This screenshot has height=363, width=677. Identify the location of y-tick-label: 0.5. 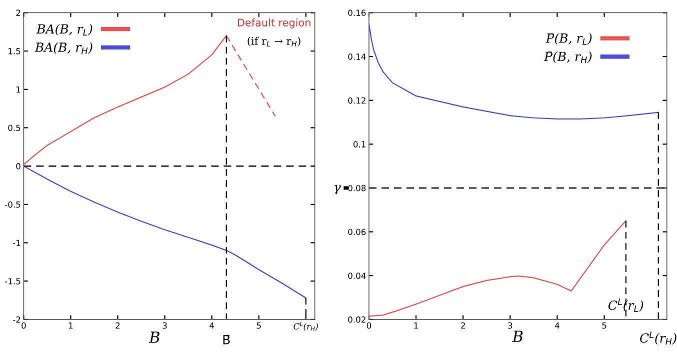
(14, 128).